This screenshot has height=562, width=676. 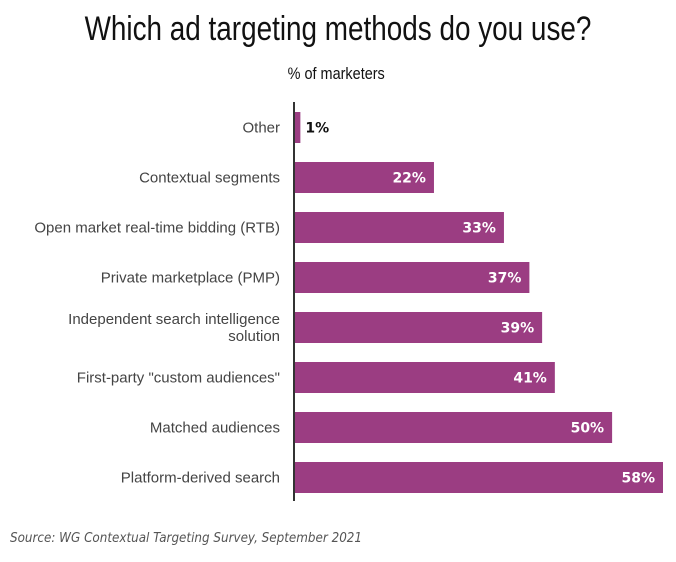 I want to click on value-label: 1%, so click(x=317, y=129).